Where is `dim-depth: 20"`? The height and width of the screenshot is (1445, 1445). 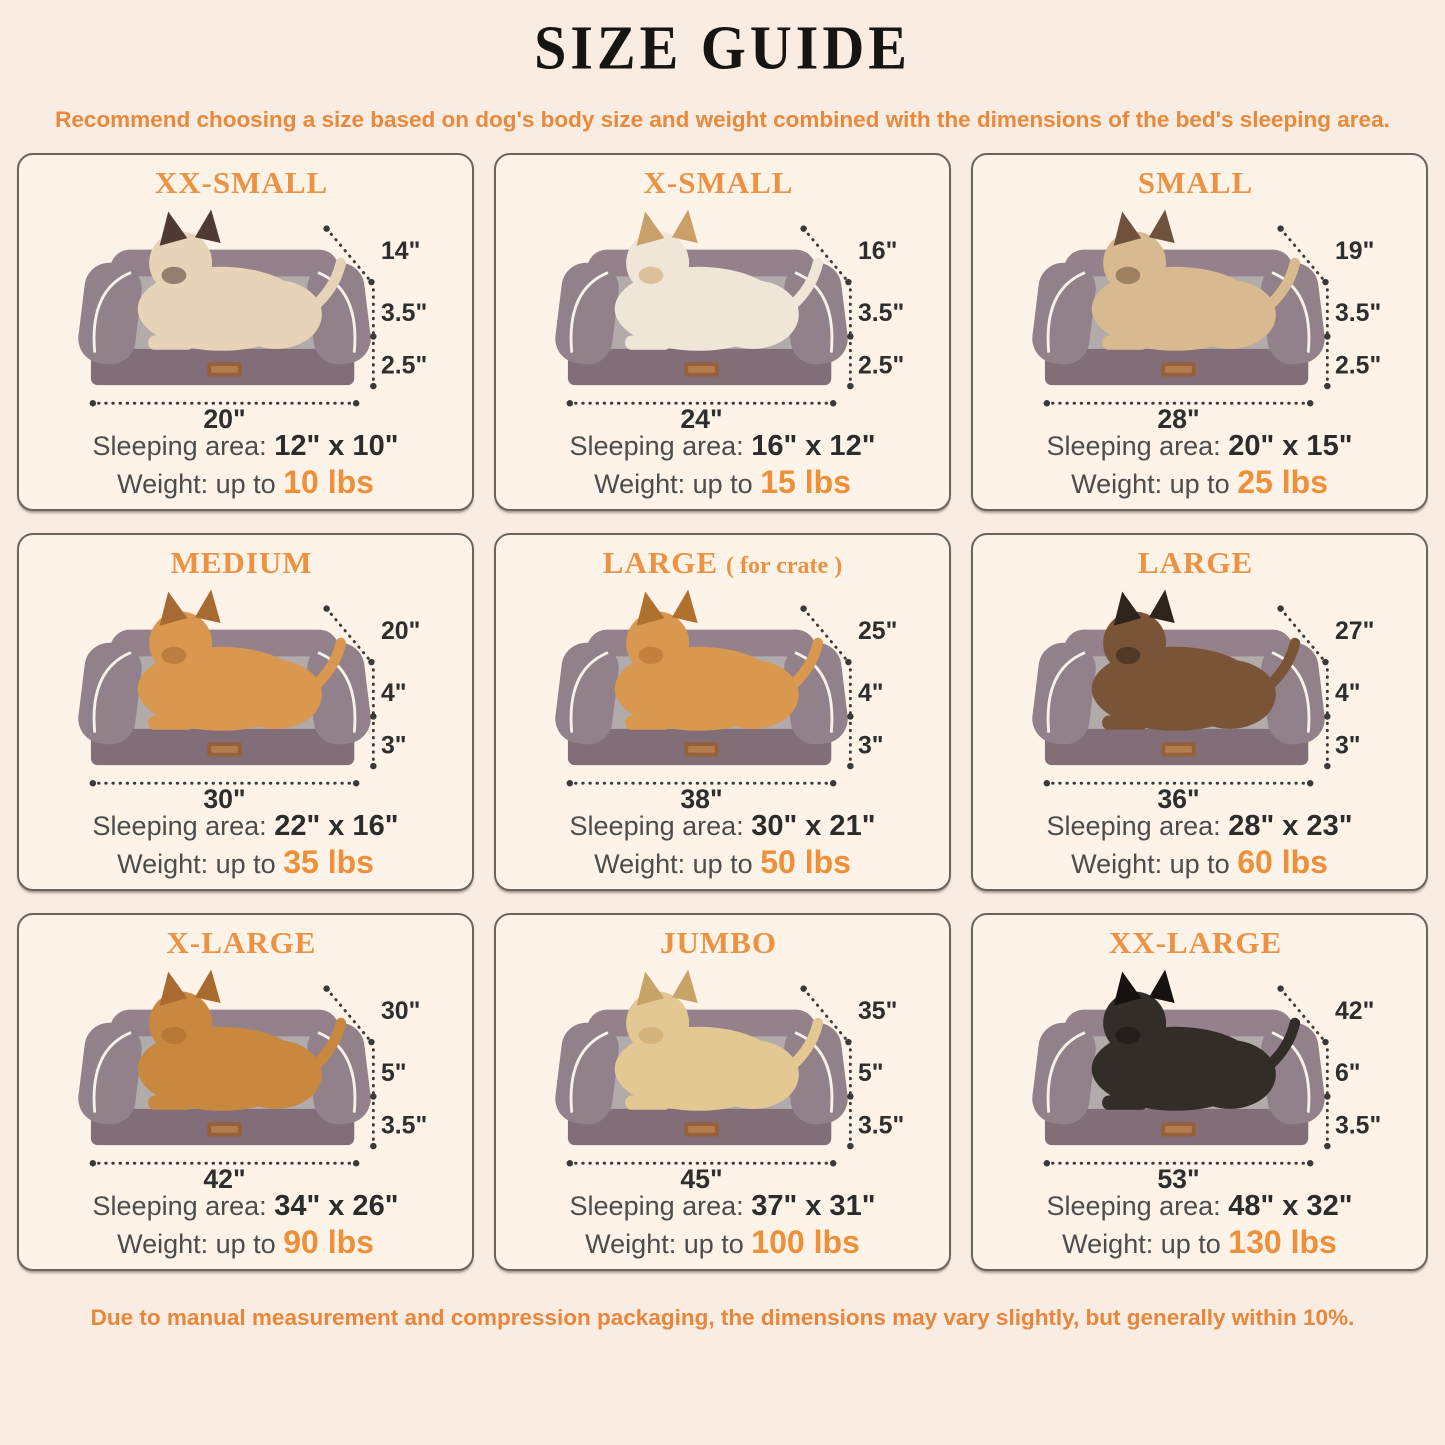
dim-depth: 20" is located at coordinates (400, 631).